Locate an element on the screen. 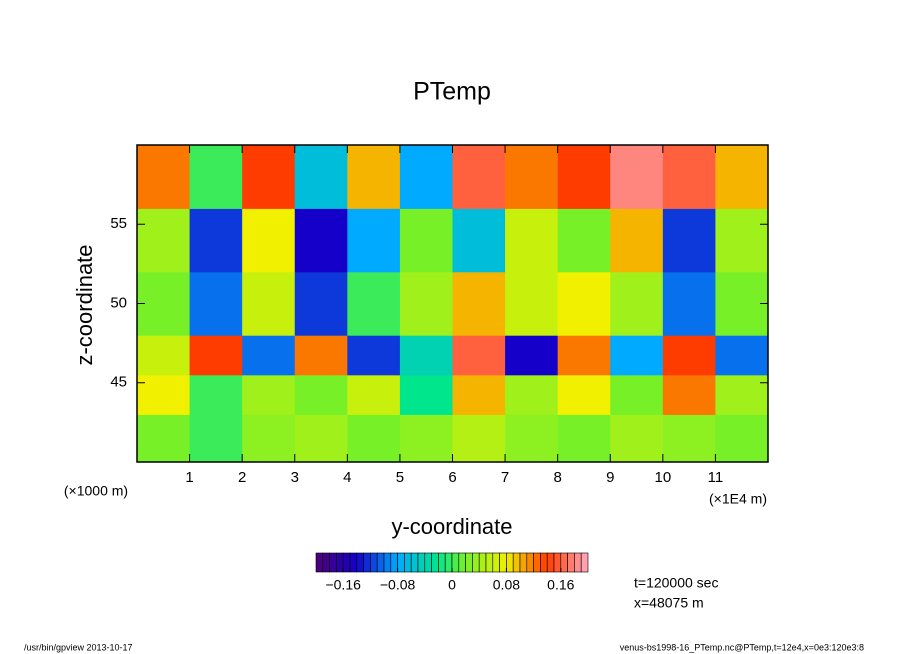 This screenshot has height=654, width=904. x-tick-label: 6 is located at coordinates (452, 477).